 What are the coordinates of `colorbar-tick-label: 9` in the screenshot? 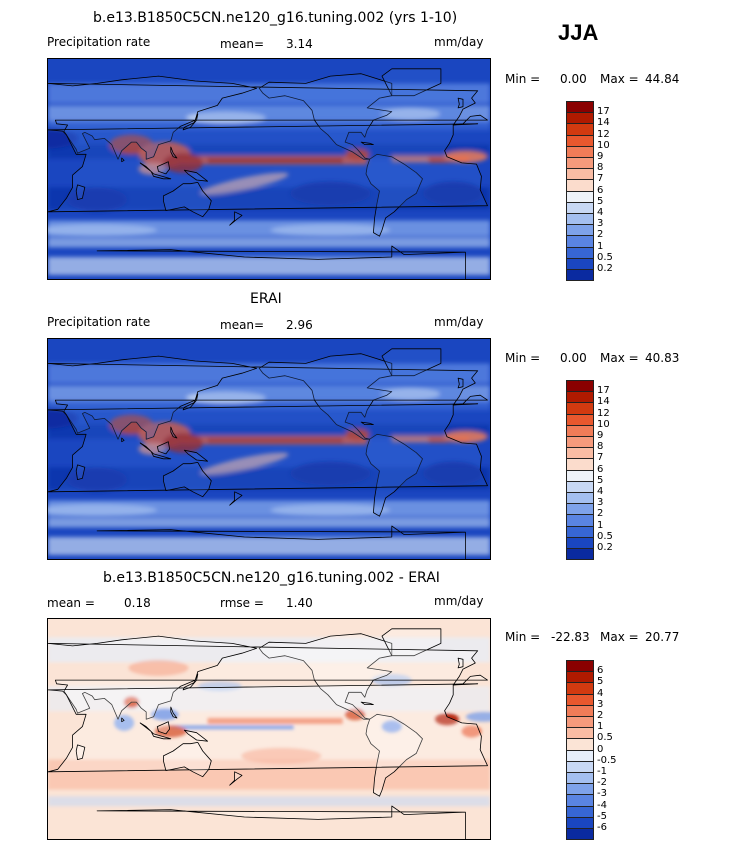 It's located at (600, 435).